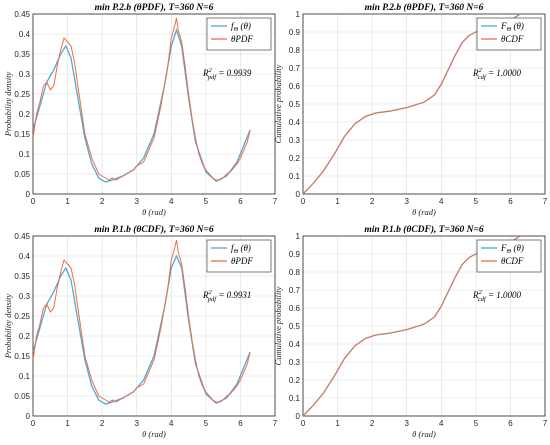 This screenshot has height=445, width=550. What do you see at coordinates (512, 27) in the screenshot?
I see `legend-label-model: FΘ (θ)` at bounding box center [512, 27].